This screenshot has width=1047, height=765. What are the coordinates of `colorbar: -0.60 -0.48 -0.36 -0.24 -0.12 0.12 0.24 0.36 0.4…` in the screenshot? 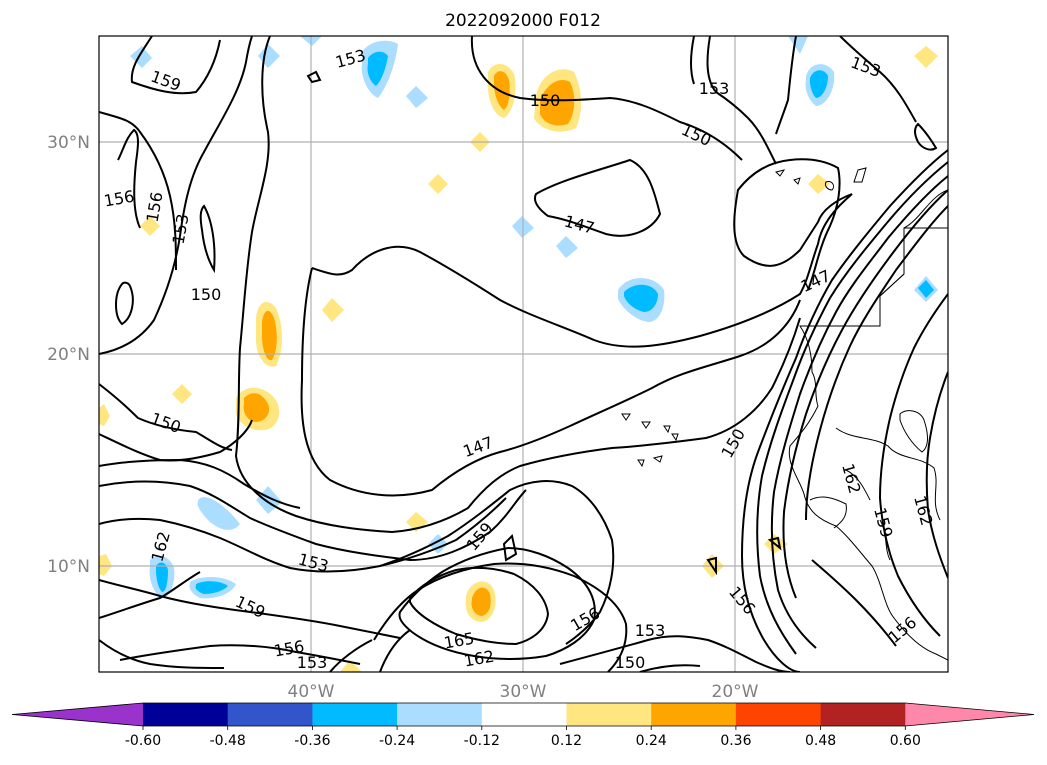 It's located at (523, 725).